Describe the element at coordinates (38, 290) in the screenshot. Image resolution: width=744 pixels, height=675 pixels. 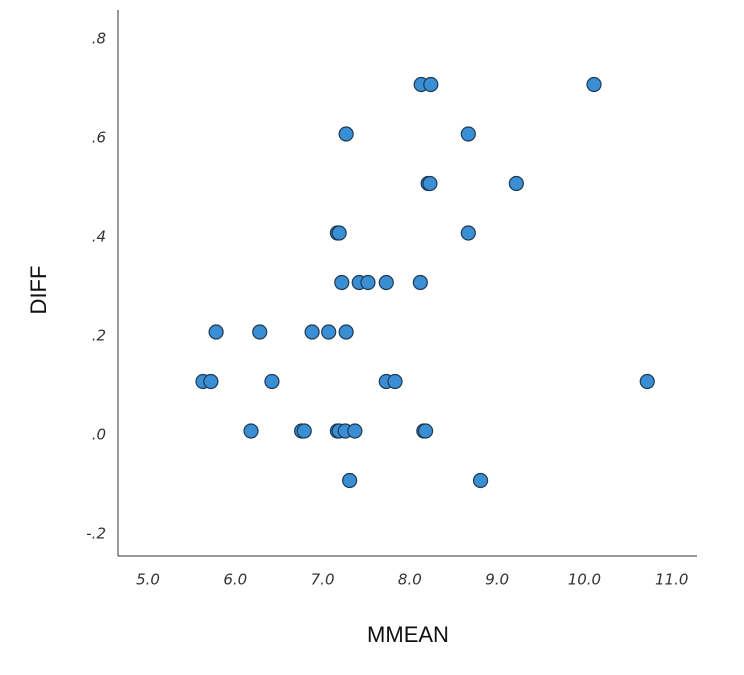
I see `y-axis-title: DIFF` at that location.